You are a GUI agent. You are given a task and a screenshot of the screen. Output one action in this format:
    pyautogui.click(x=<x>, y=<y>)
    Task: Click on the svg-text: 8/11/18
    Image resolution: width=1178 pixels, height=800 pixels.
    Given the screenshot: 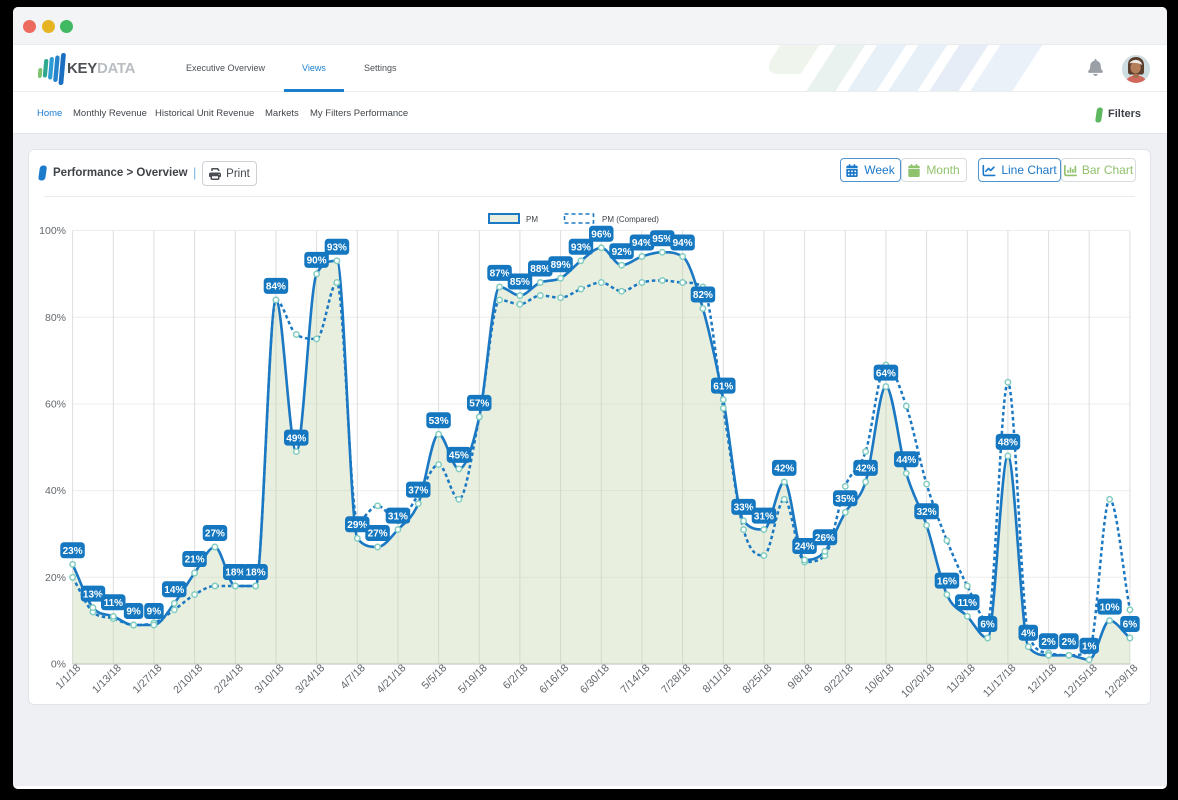 What is the action you would take?
    pyautogui.click(x=717, y=678)
    